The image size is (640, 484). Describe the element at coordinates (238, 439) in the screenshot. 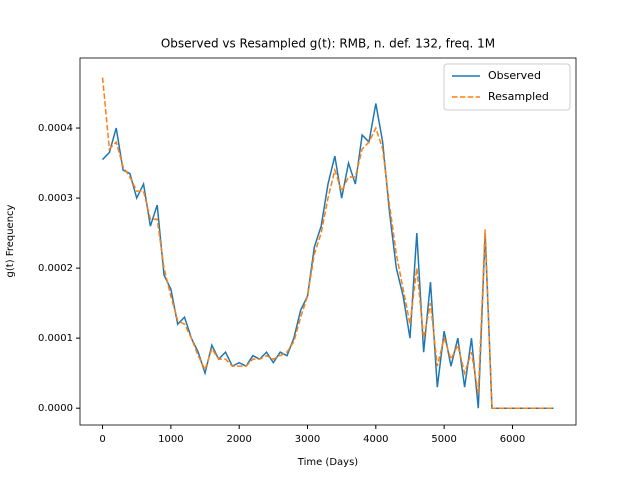

I see `x-tick-label: 2000` at that location.